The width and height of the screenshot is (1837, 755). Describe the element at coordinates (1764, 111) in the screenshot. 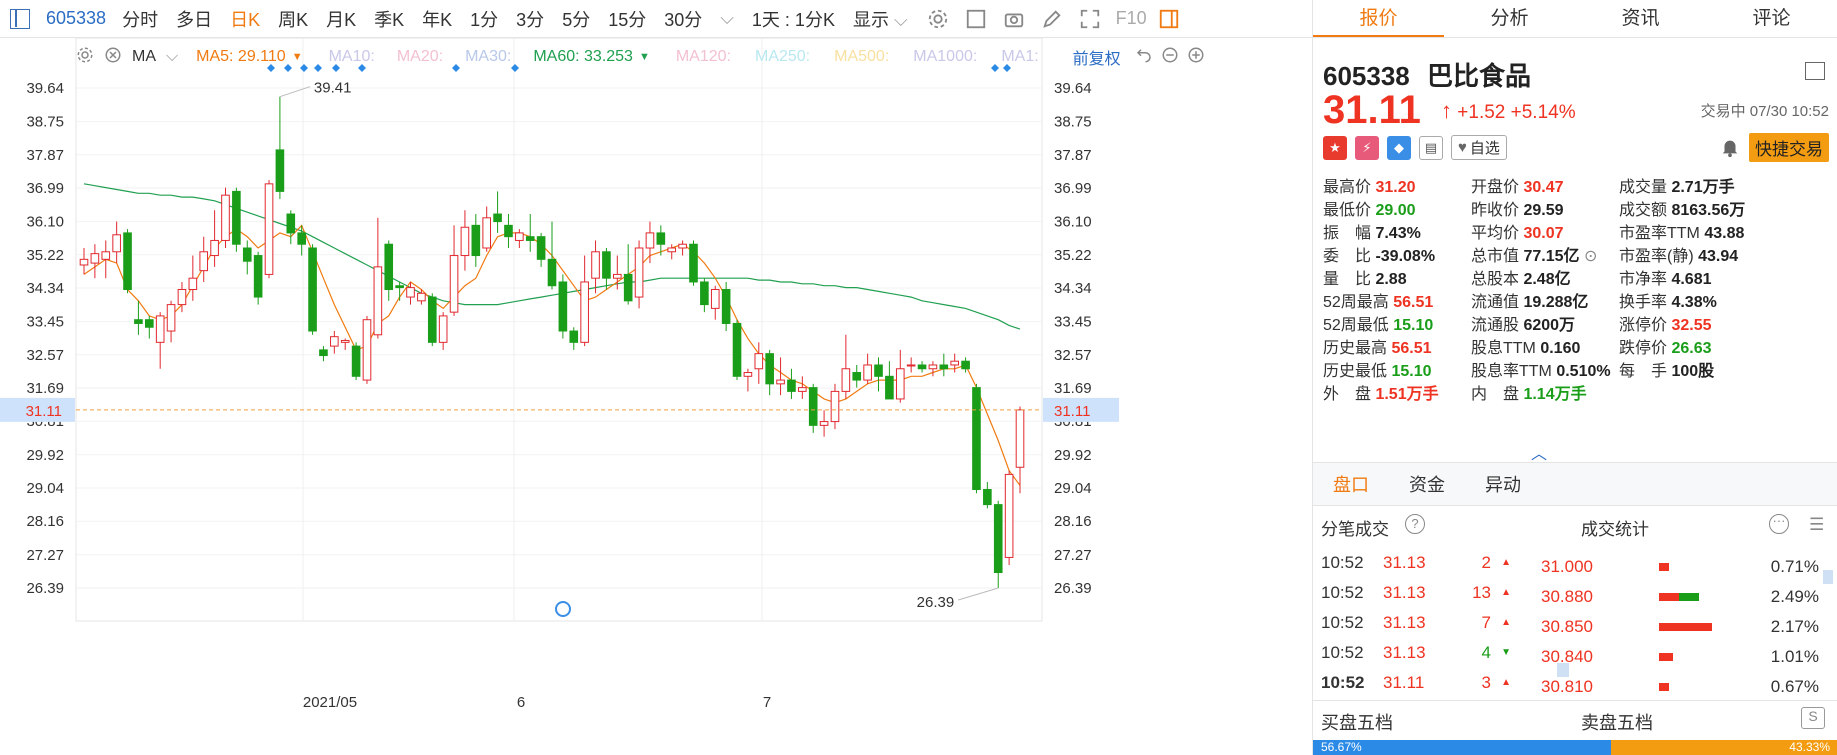

I see `trading-status: 交易中 07/30 10:52` at that location.